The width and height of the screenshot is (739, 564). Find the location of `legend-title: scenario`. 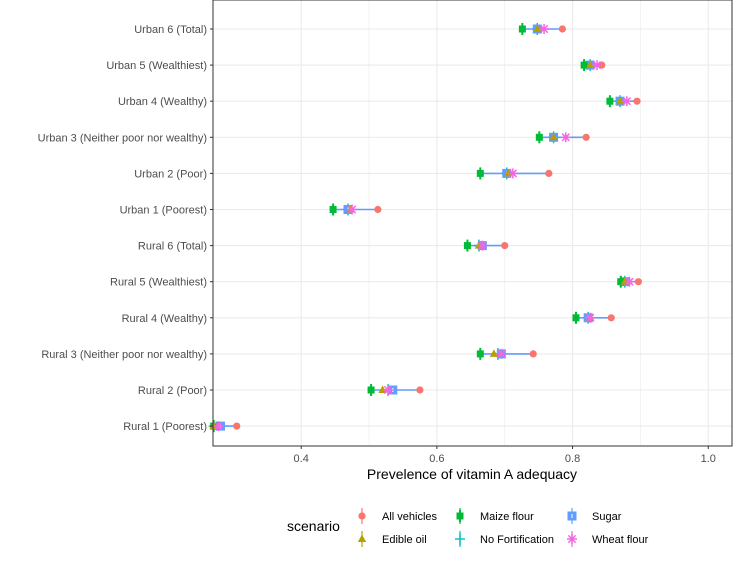

legend-title: scenario is located at coordinates (313, 526).